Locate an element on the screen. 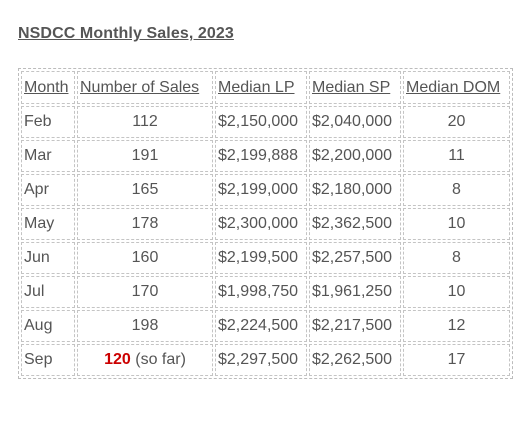  cell-median-dom: 11 is located at coordinates (456, 156).